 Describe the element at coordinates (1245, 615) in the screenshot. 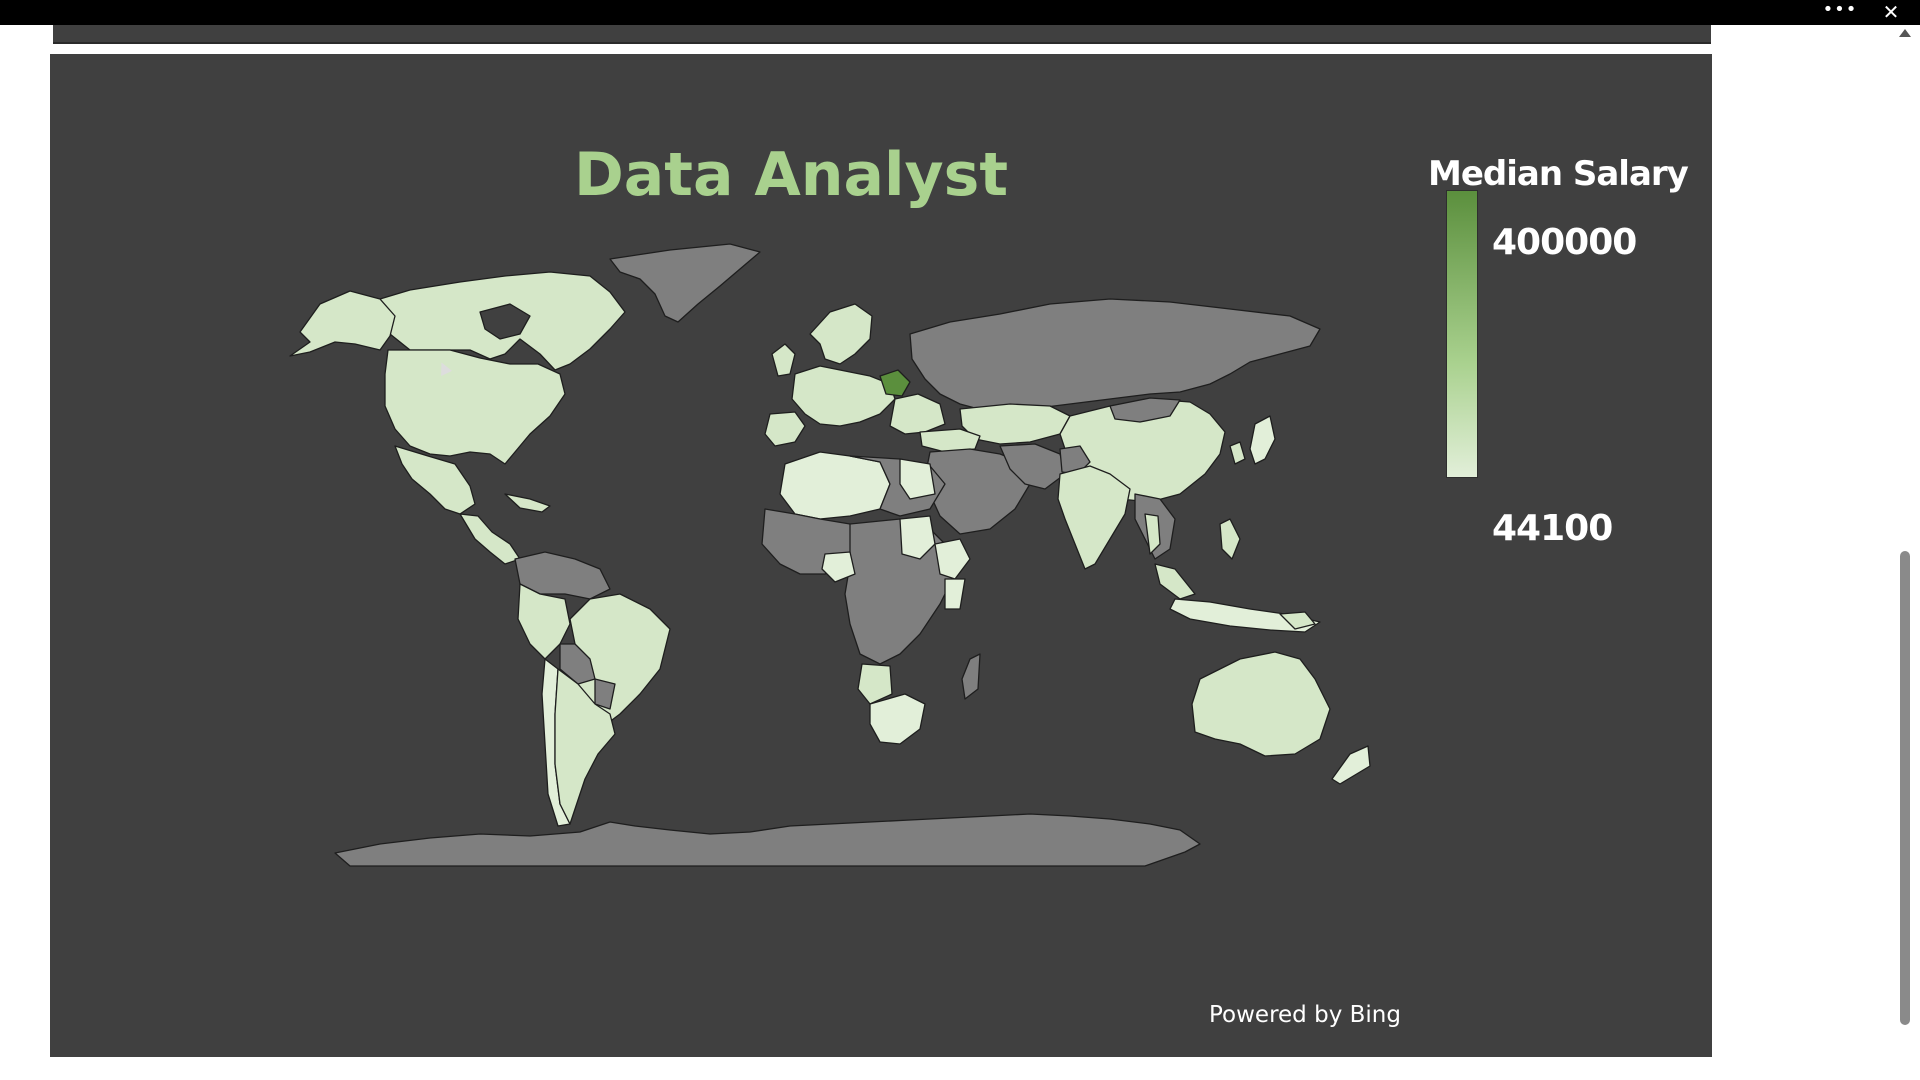

I see `region-indonesia` at that location.